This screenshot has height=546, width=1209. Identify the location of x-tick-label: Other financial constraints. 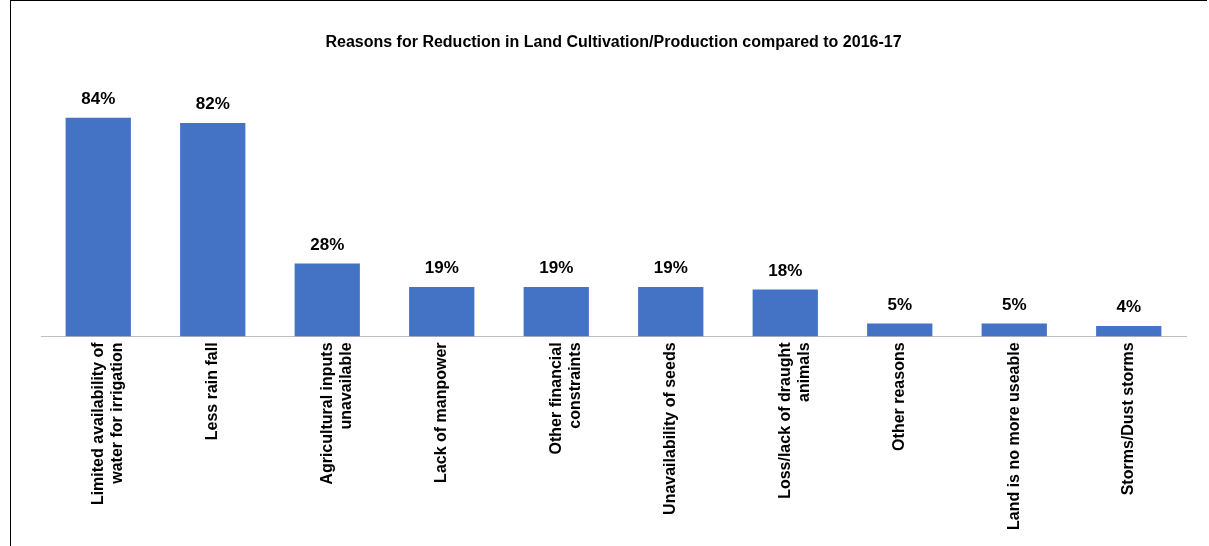
(564, 398).